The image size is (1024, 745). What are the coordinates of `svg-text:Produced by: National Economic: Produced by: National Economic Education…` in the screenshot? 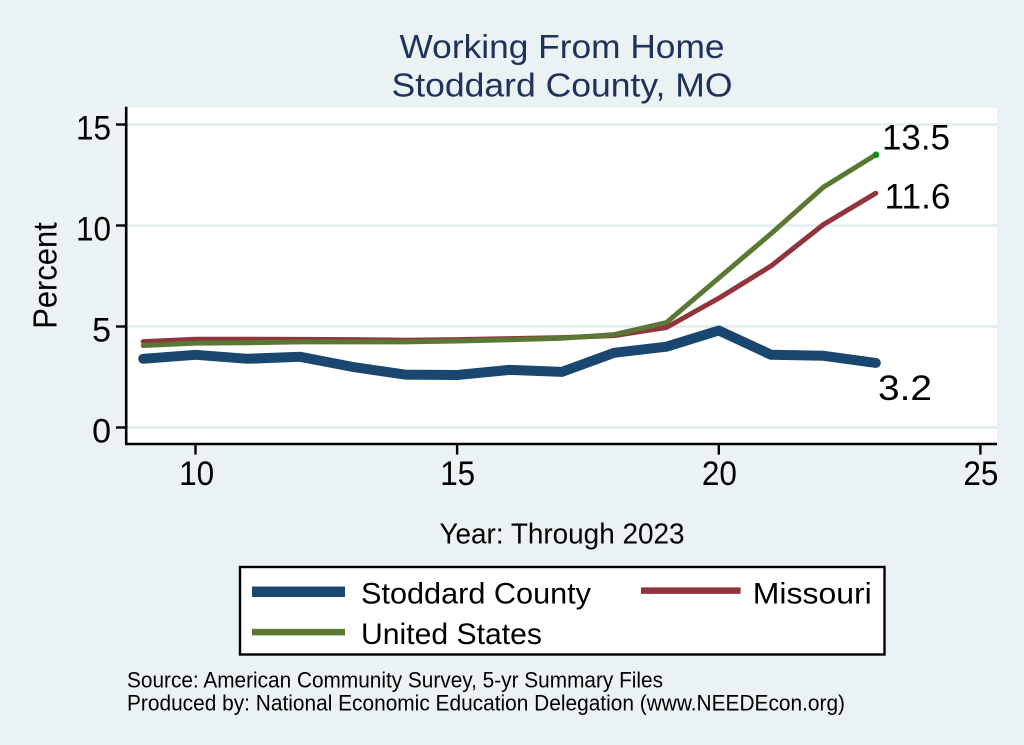 It's located at (486, 702).